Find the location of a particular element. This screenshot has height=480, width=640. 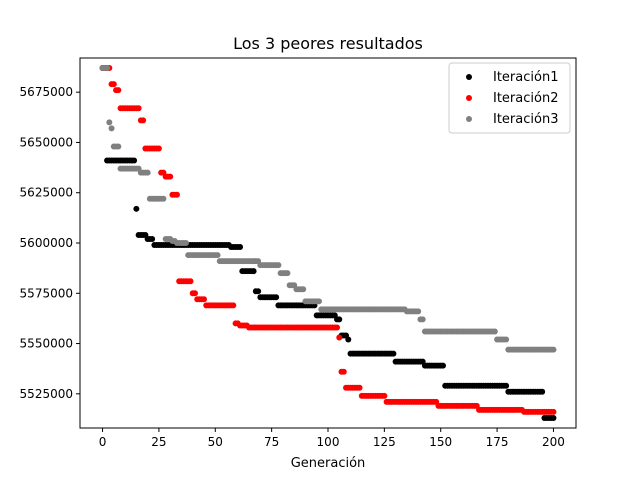

y-tick-label: 5600000 is located at coordinates (46, 243).